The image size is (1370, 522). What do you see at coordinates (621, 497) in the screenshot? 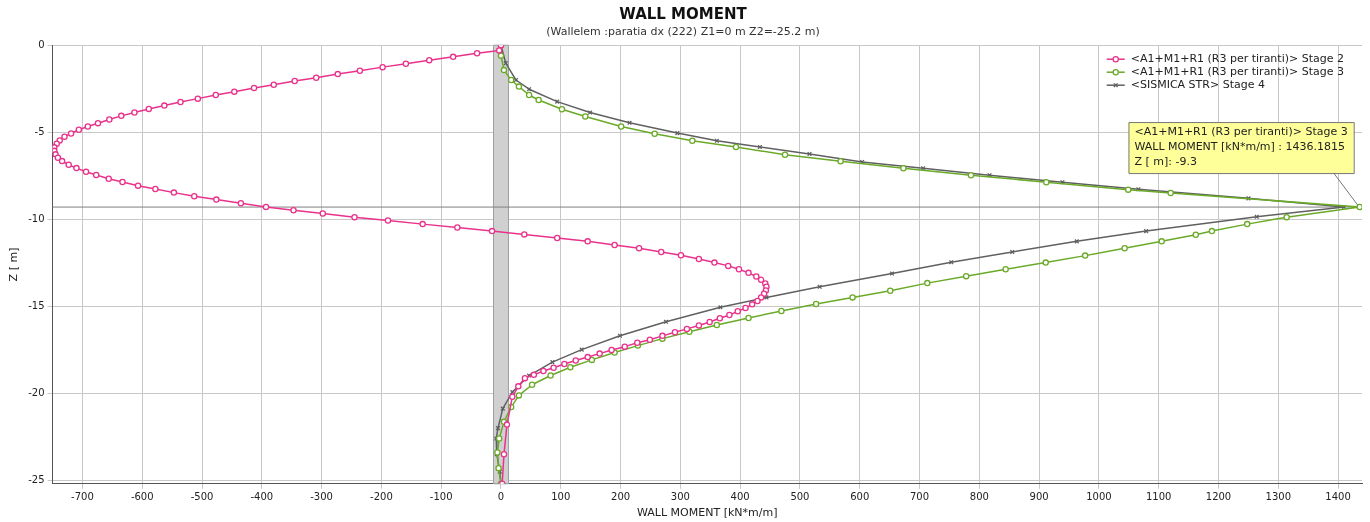
I see `x-tick-label: 200` at bounding box center [621, 497].